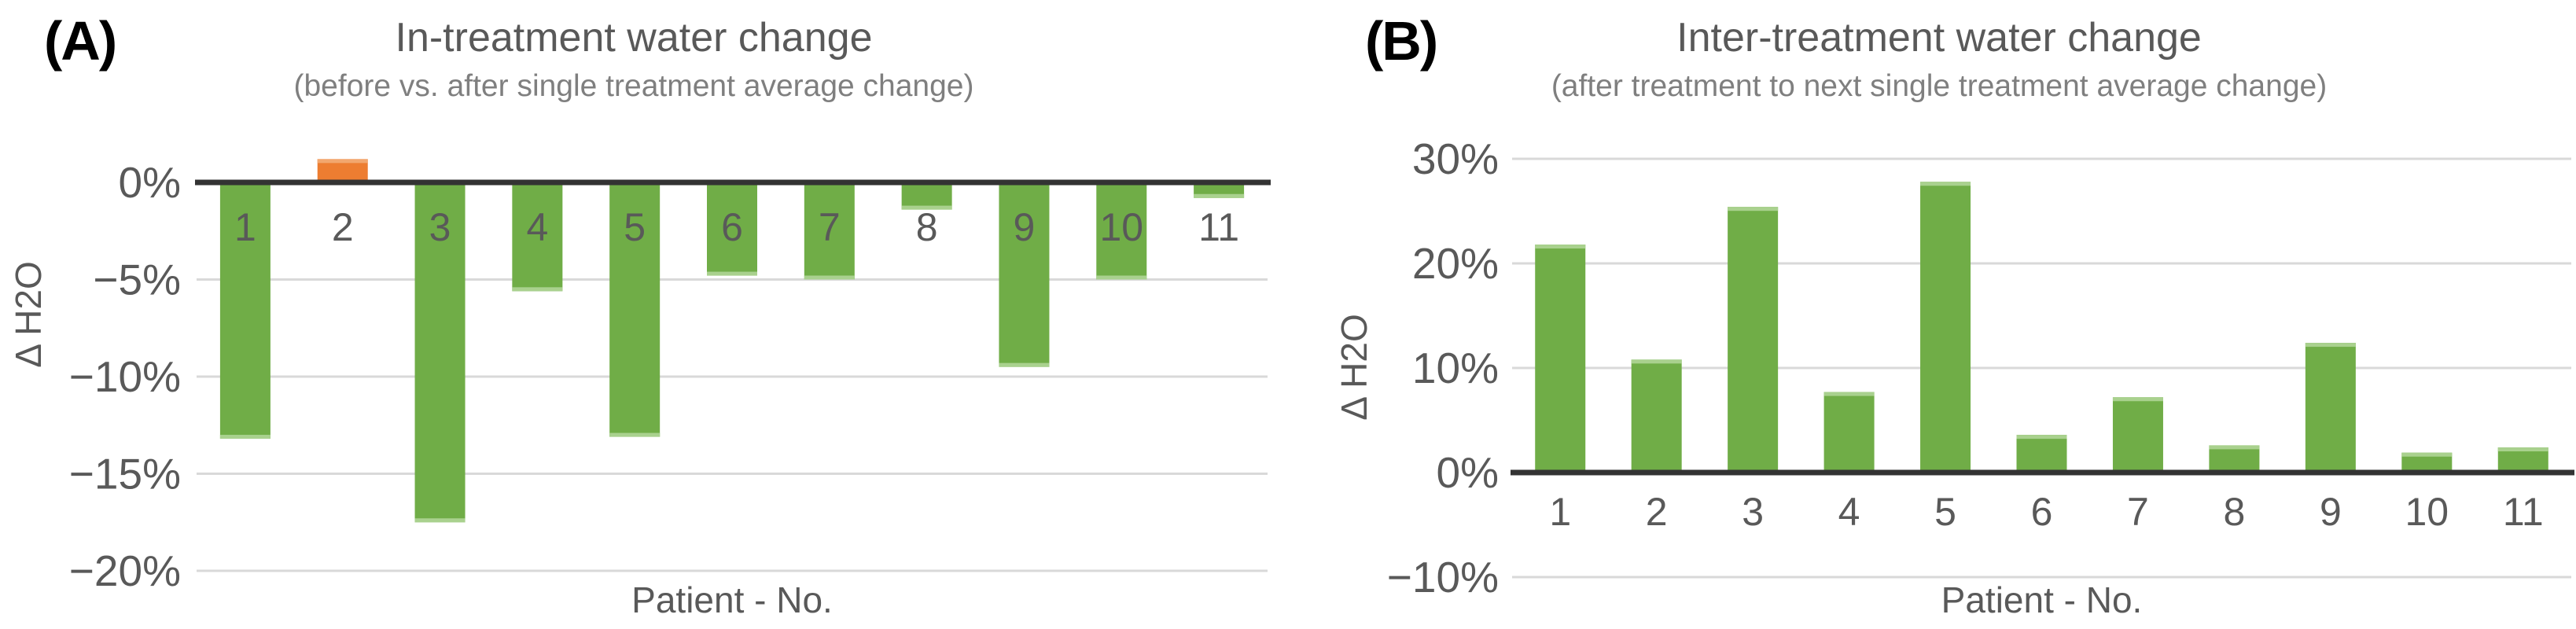 The height and width of the screenshot is (629, 2576). Describe the element at coordinates (733, 376) in the screenshot. I see `gridline-A--10` at that location.